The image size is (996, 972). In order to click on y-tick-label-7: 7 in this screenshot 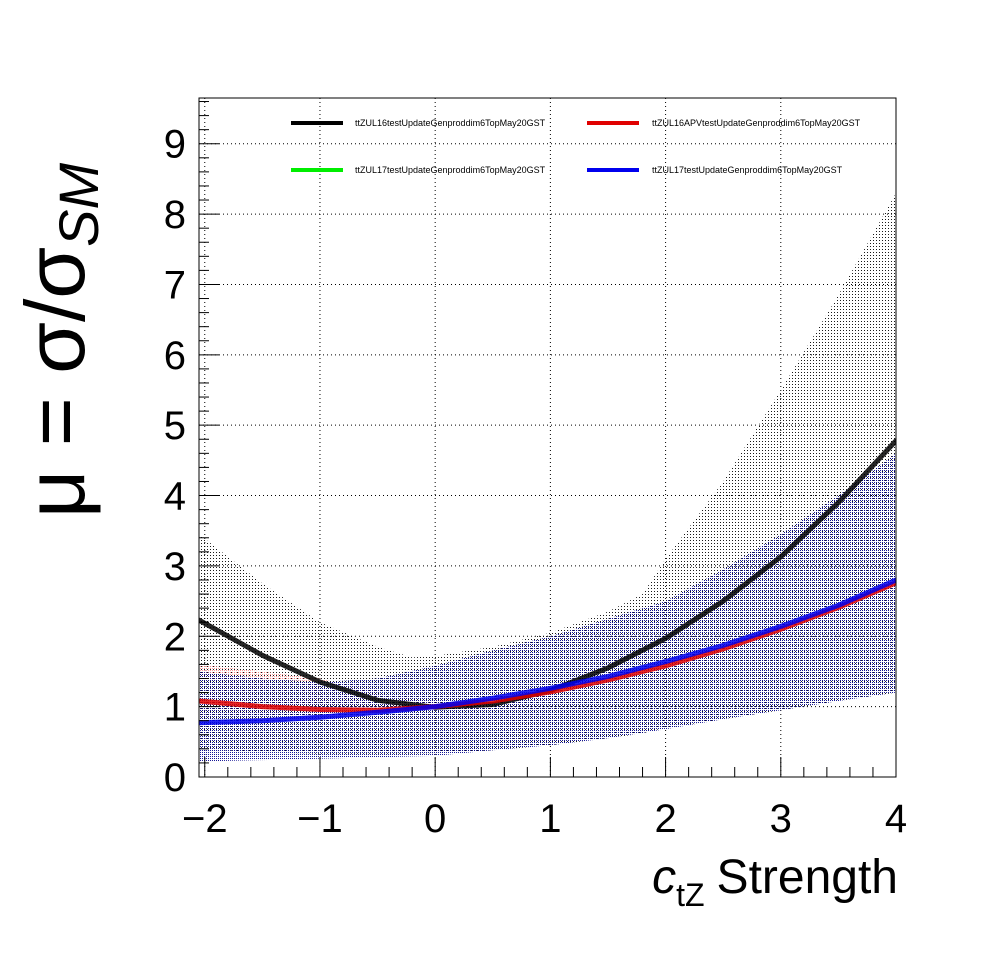, I will do `click(175, 285)`.